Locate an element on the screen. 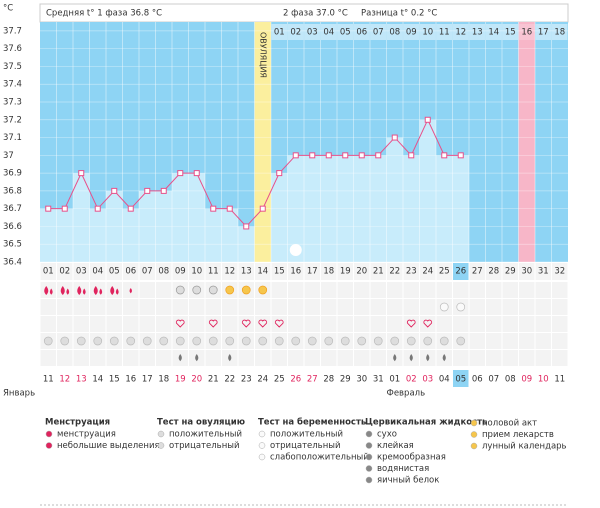 The image size is (600, 508). date-label: 31 is located at coordinates (378, 380).